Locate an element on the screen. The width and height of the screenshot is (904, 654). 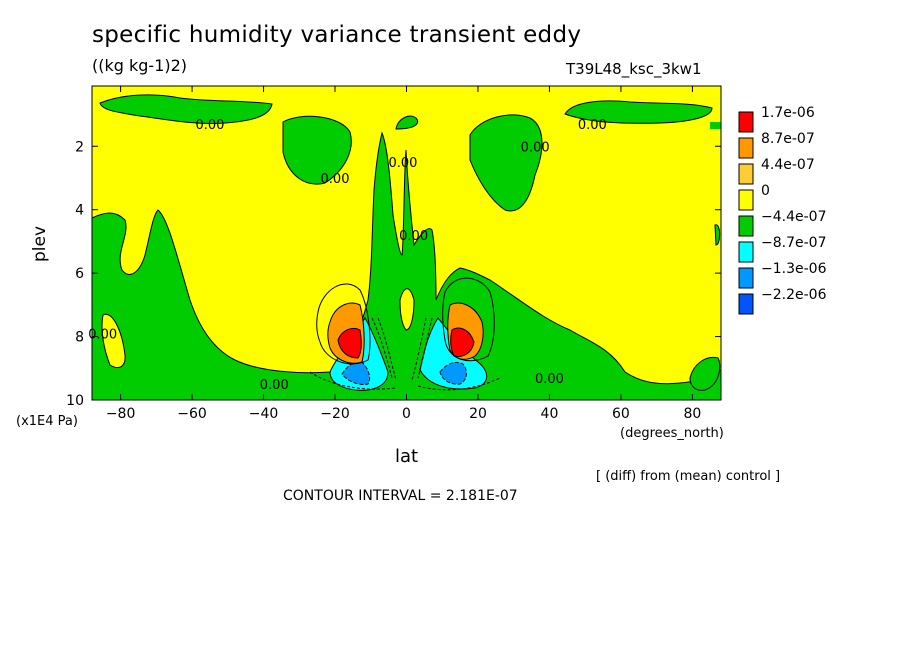
contour-negative-dashed-left is located at coordinates (353, 353).